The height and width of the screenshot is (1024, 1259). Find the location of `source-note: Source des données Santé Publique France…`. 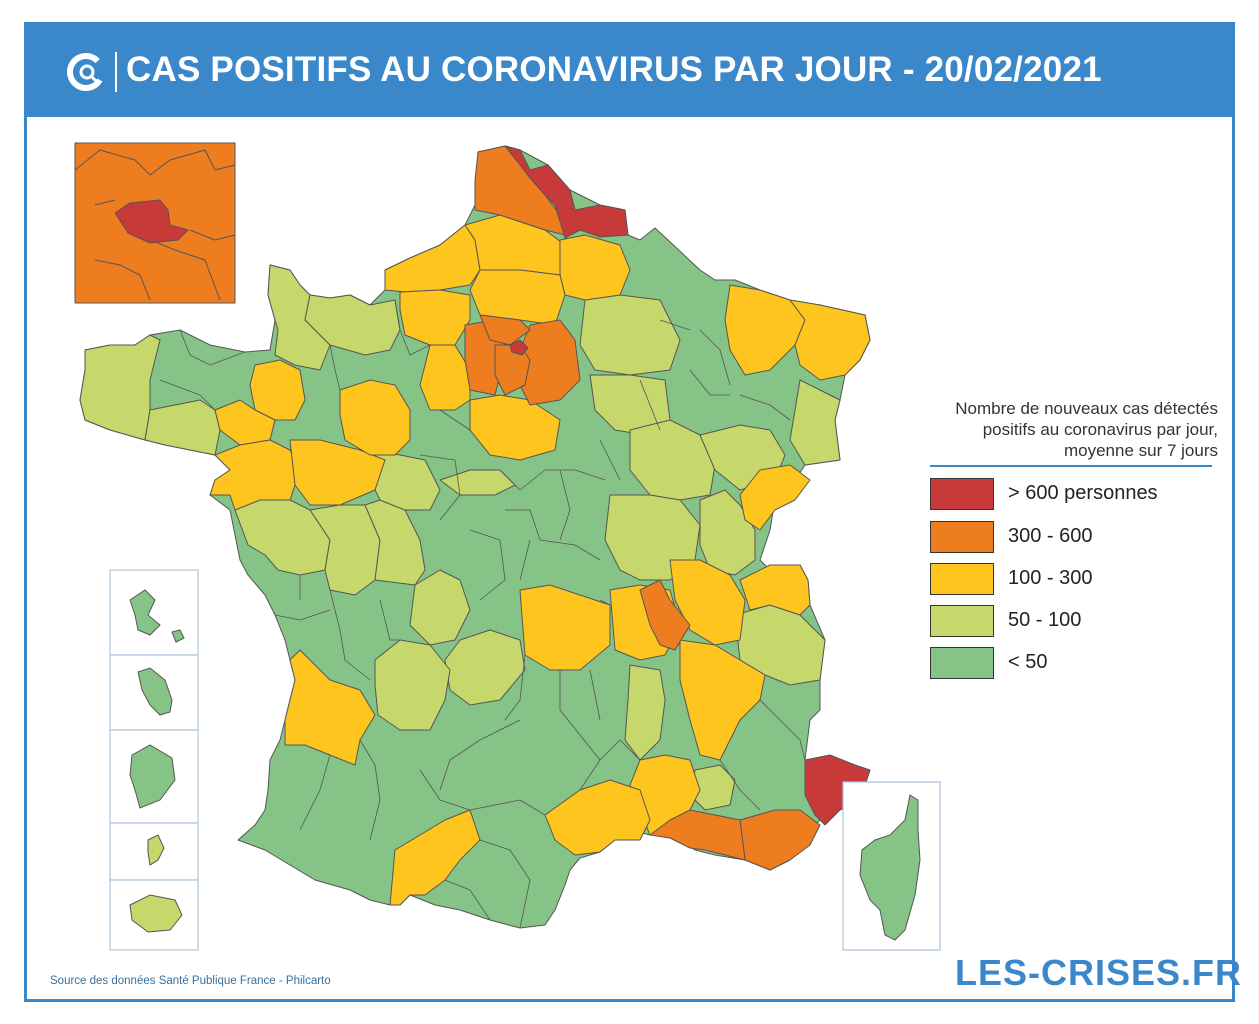

source-note: Source des données Santé Publique France… is located at coordinates (190, 981).